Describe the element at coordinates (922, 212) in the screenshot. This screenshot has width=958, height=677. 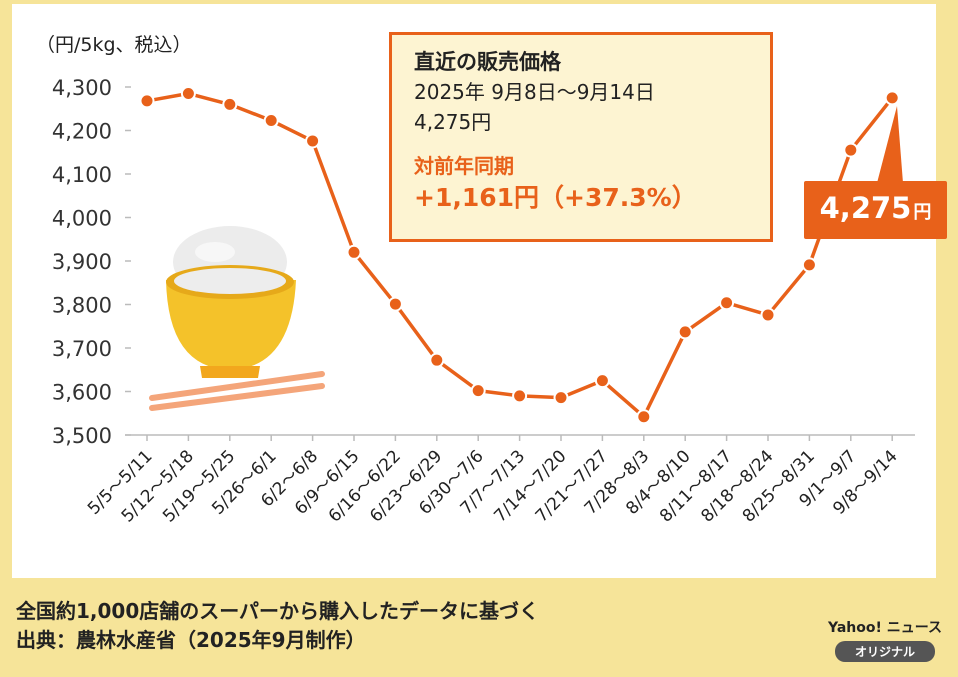
I see `latest-price-unit: 円` at that location.